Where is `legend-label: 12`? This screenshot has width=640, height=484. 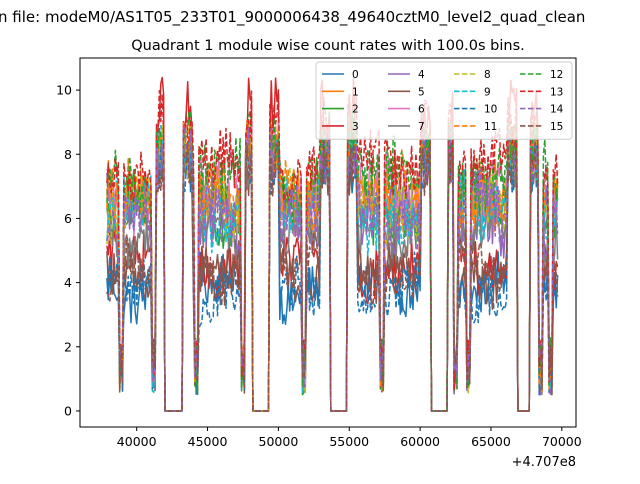 legend-label: 12 is located at coordinates (556, 75).